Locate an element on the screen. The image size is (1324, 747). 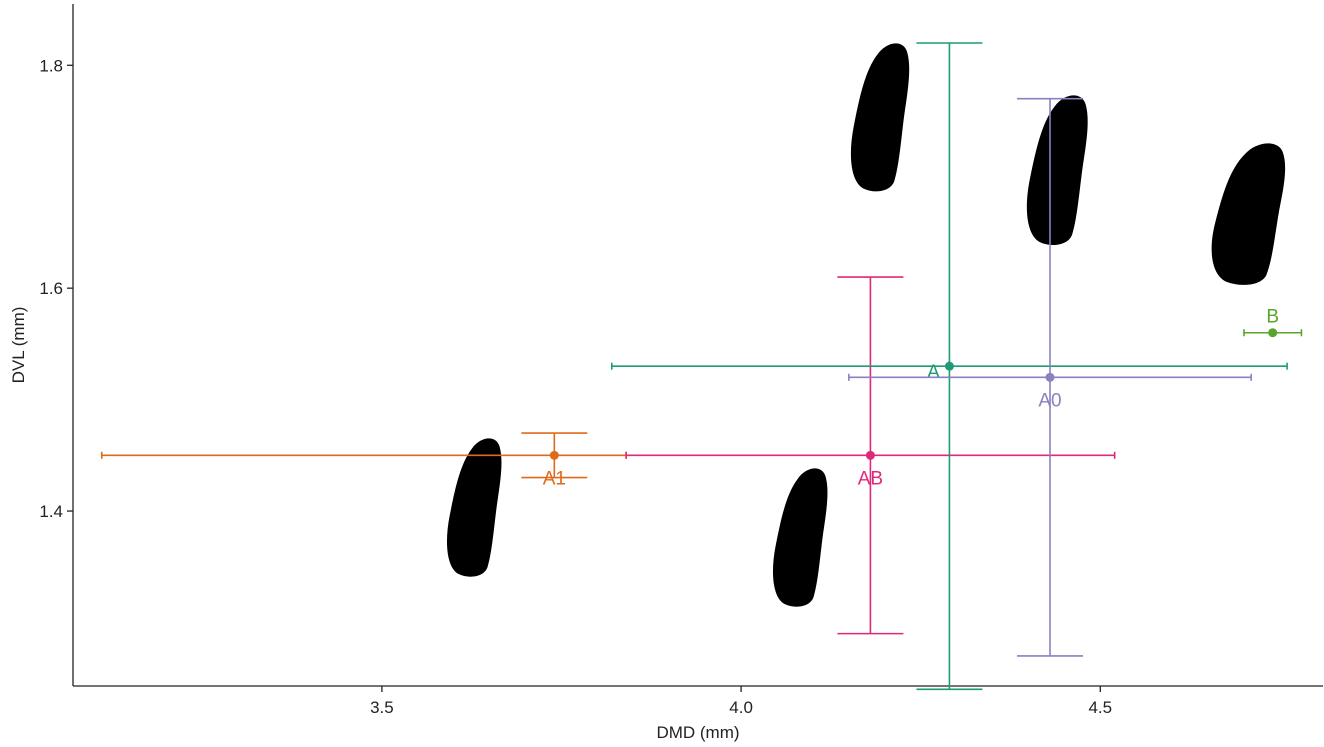
y-axis-title: DVL (mm) is located at coordinates (18, 345).